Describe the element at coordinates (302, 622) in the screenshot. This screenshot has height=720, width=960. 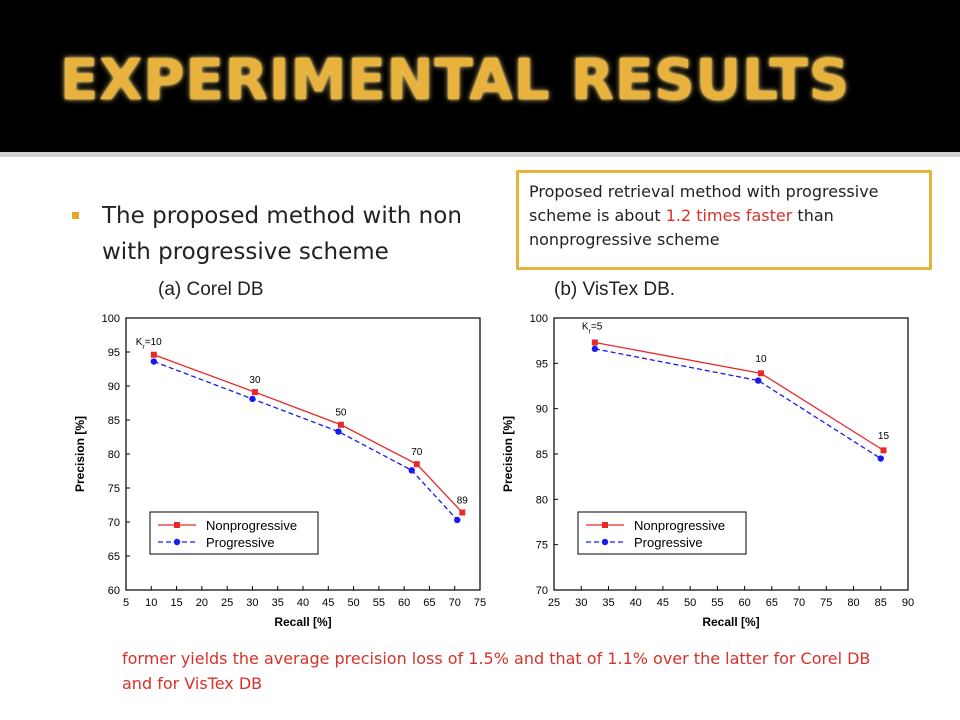
I see `corel-x-axis-label: Recall [%]` at that location.